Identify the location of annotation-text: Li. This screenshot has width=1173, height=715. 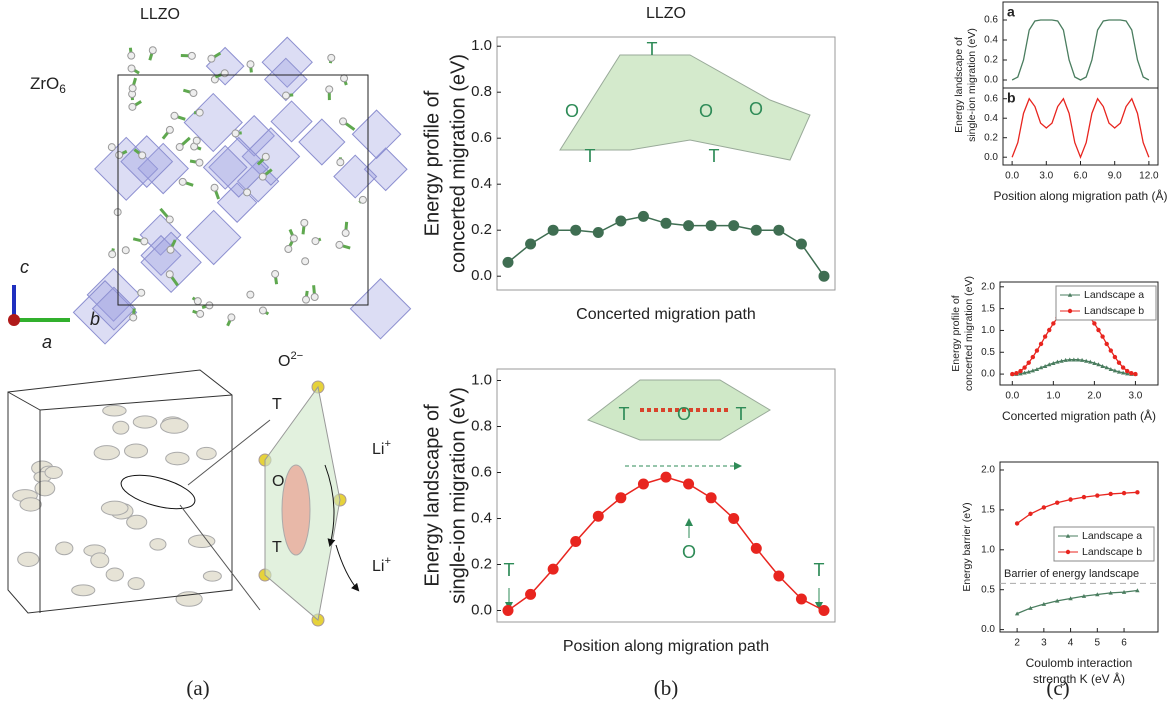
(378, 566).